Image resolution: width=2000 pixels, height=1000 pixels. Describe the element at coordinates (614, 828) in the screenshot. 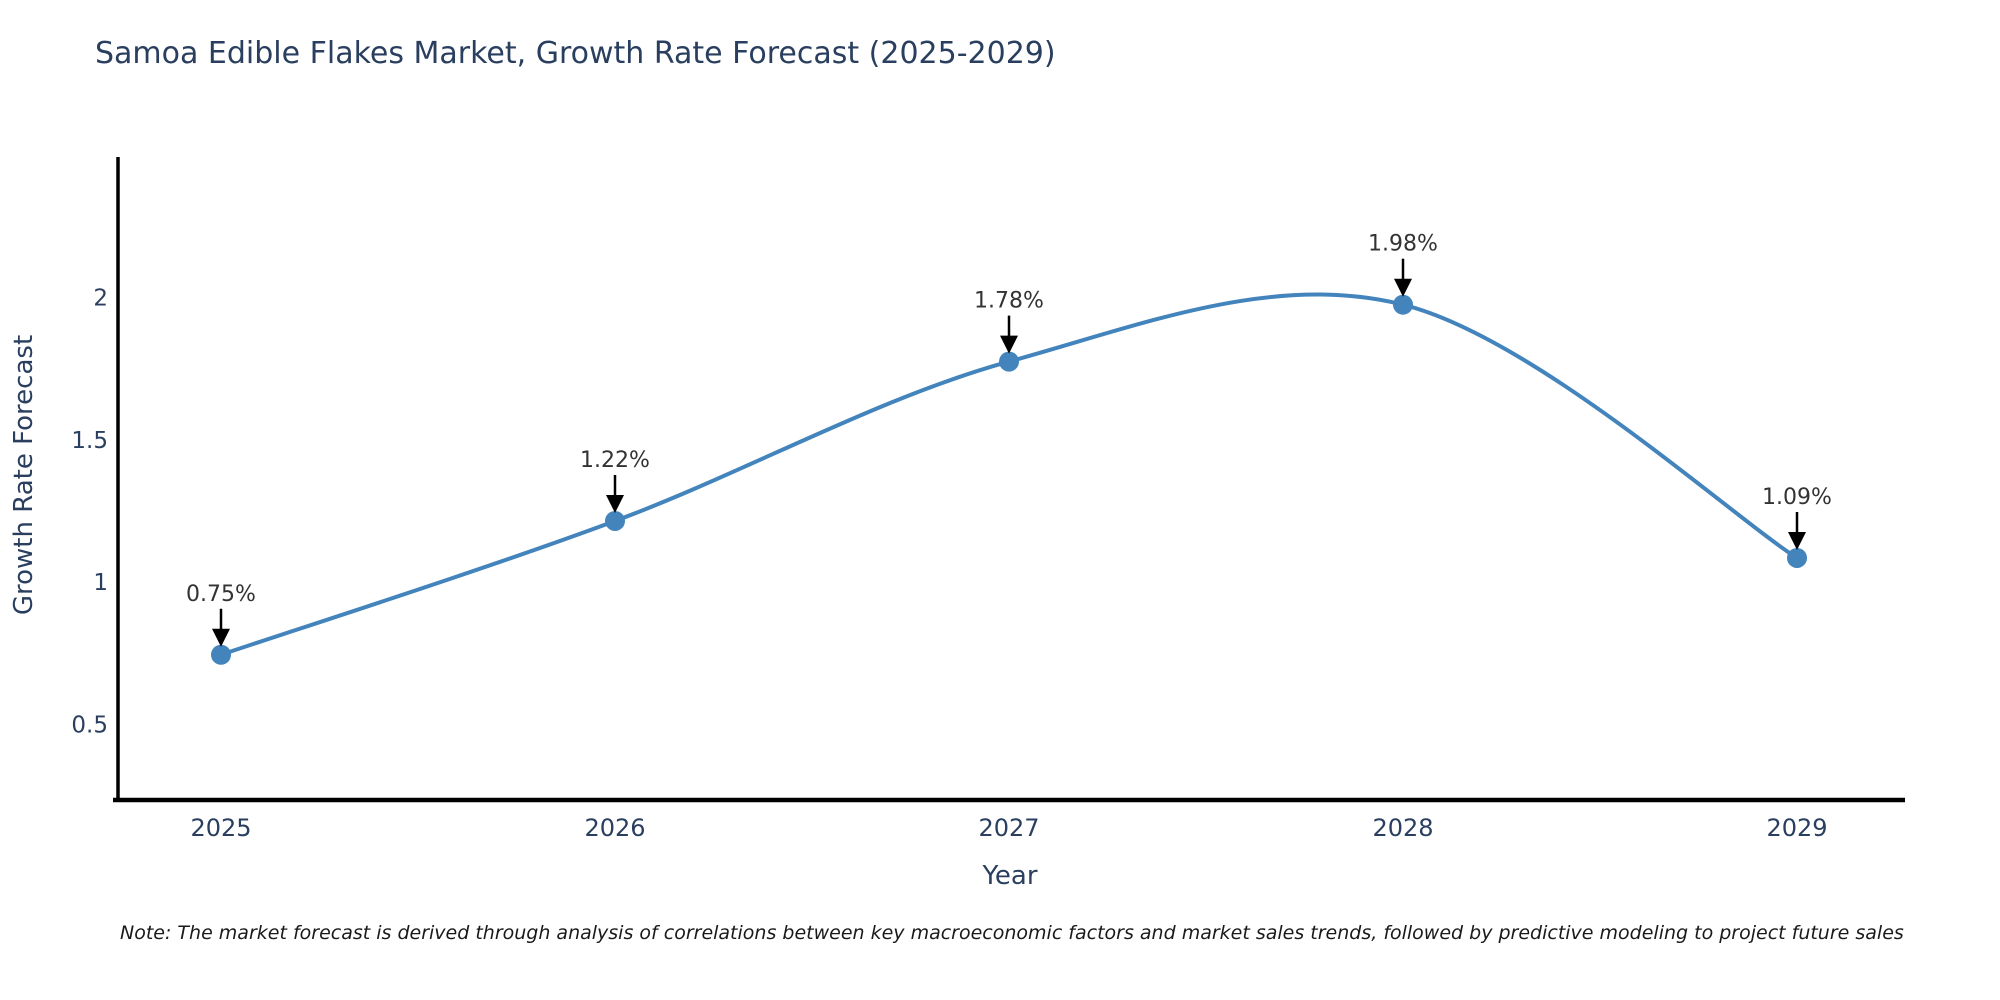

I see `x-tick-label: 2026` at that location.